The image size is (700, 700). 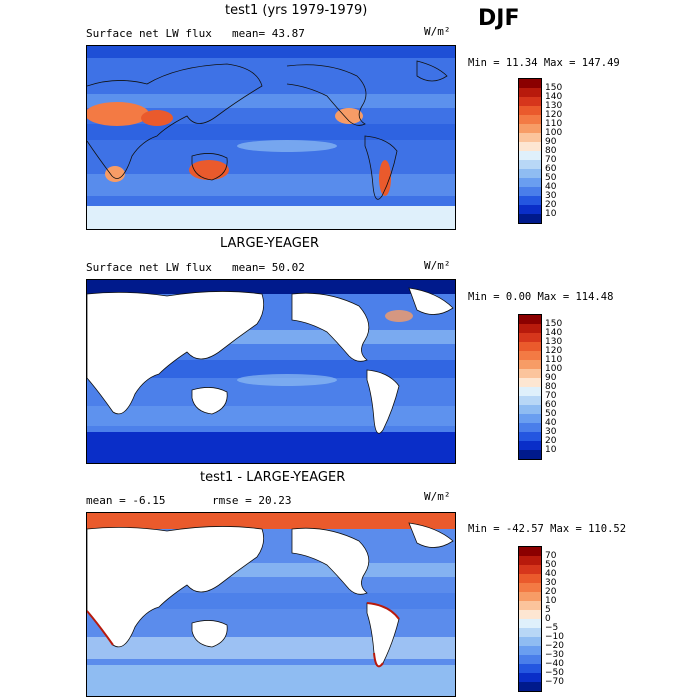 I want to click on panel-2-map, so click(x=271, y=371).